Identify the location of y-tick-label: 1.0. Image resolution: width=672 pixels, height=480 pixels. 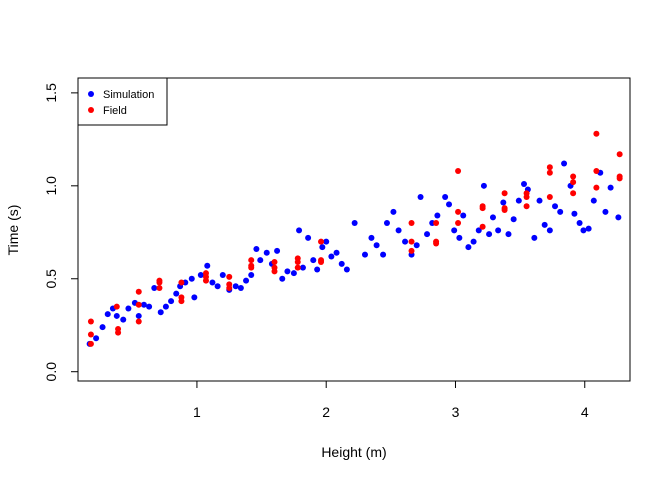
(51, 186).